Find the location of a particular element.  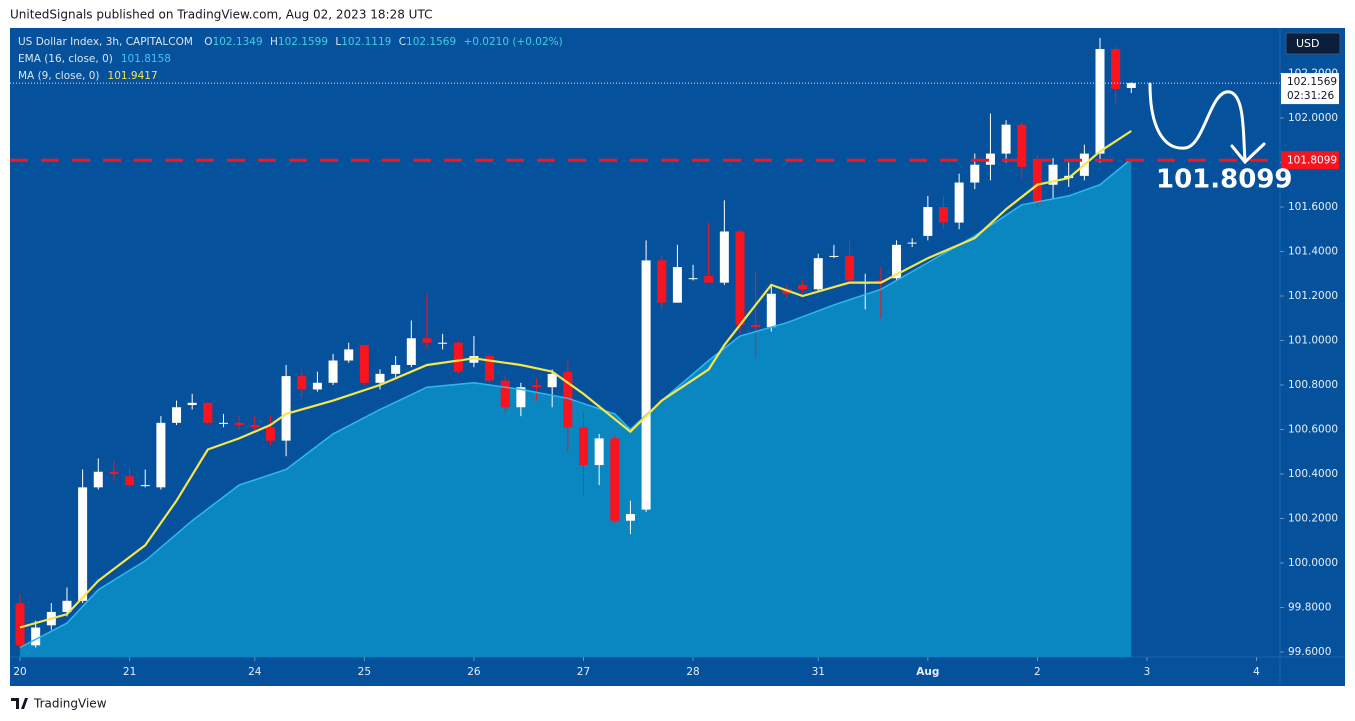

y-tick-label: 100.0000 is located at coordinates (1313, 563).